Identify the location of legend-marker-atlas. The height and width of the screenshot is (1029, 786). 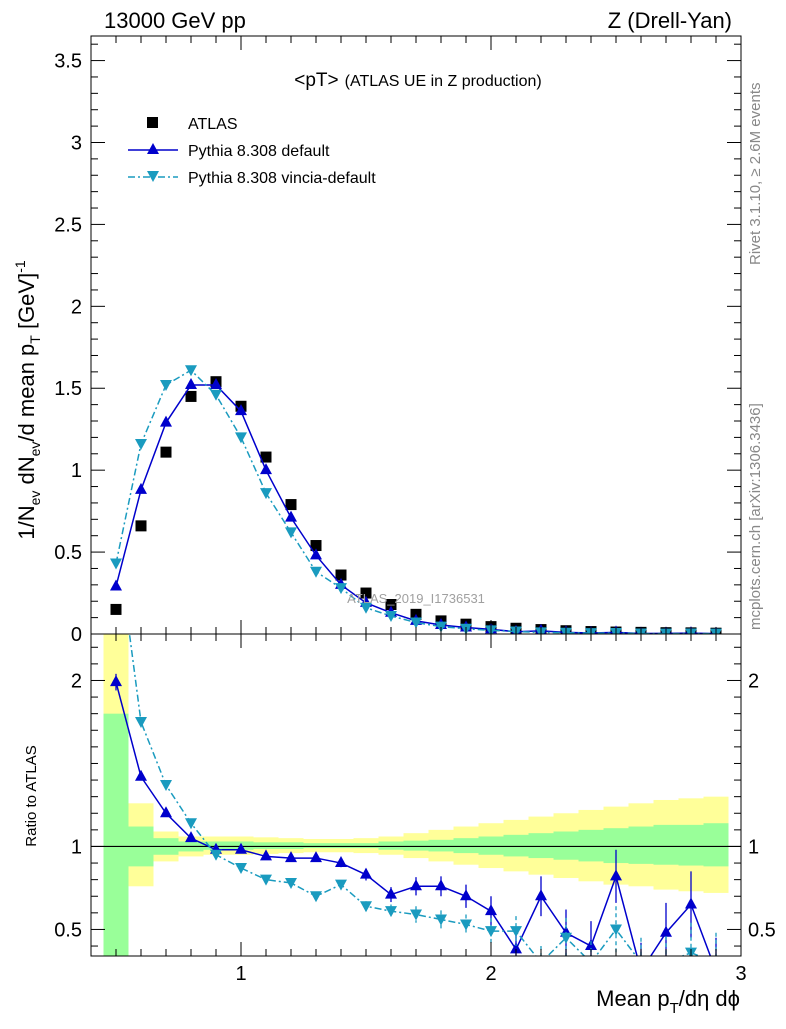
(152, 122).